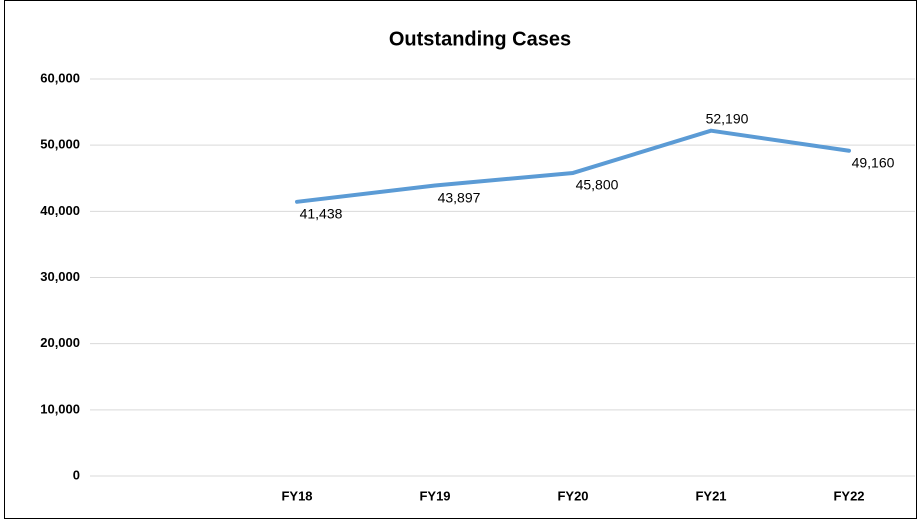 The width and height of the screenshot is (922, 520). What do you see at coordinates (710, 495) in the screenshot?
I see `x-tick-label: FY21` at bounding box center [710, 495].